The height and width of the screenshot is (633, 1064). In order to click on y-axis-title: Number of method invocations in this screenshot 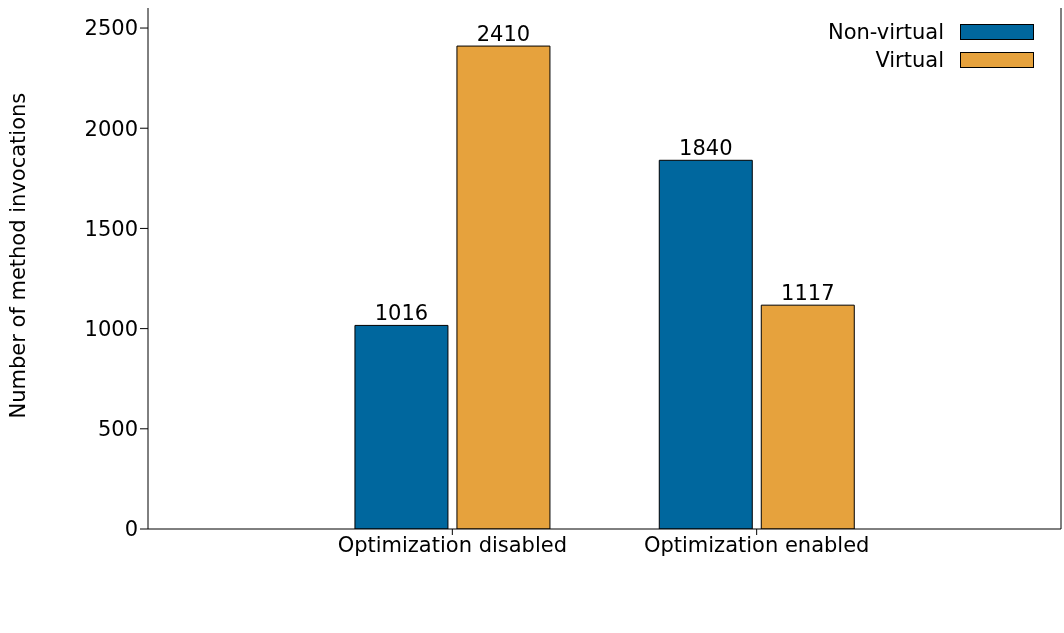, I will do `click(18, 255)`.